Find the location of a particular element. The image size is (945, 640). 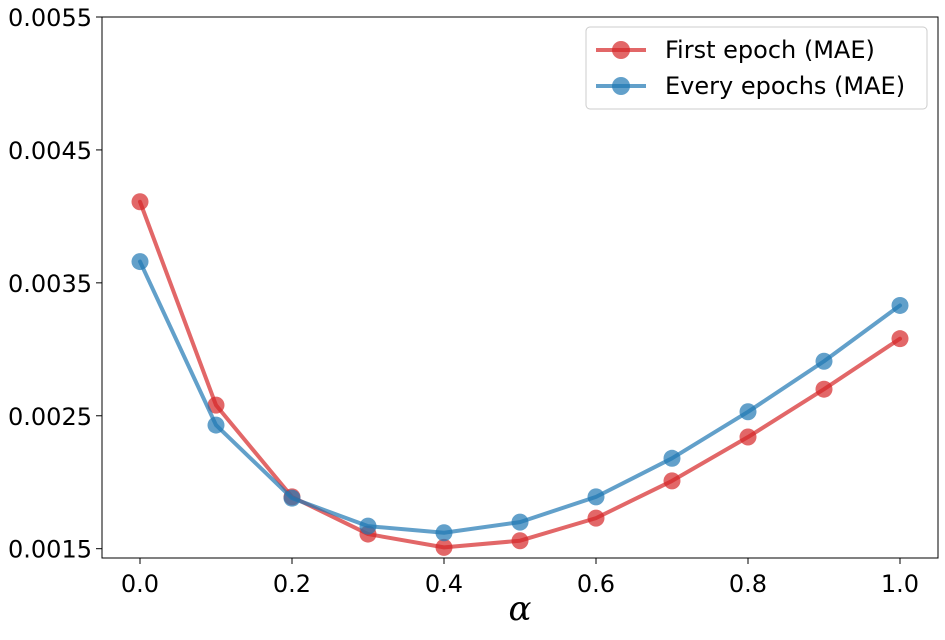

legend-label-every-epochs: Every epochs (MAE) is located at coordinates (785, 86).